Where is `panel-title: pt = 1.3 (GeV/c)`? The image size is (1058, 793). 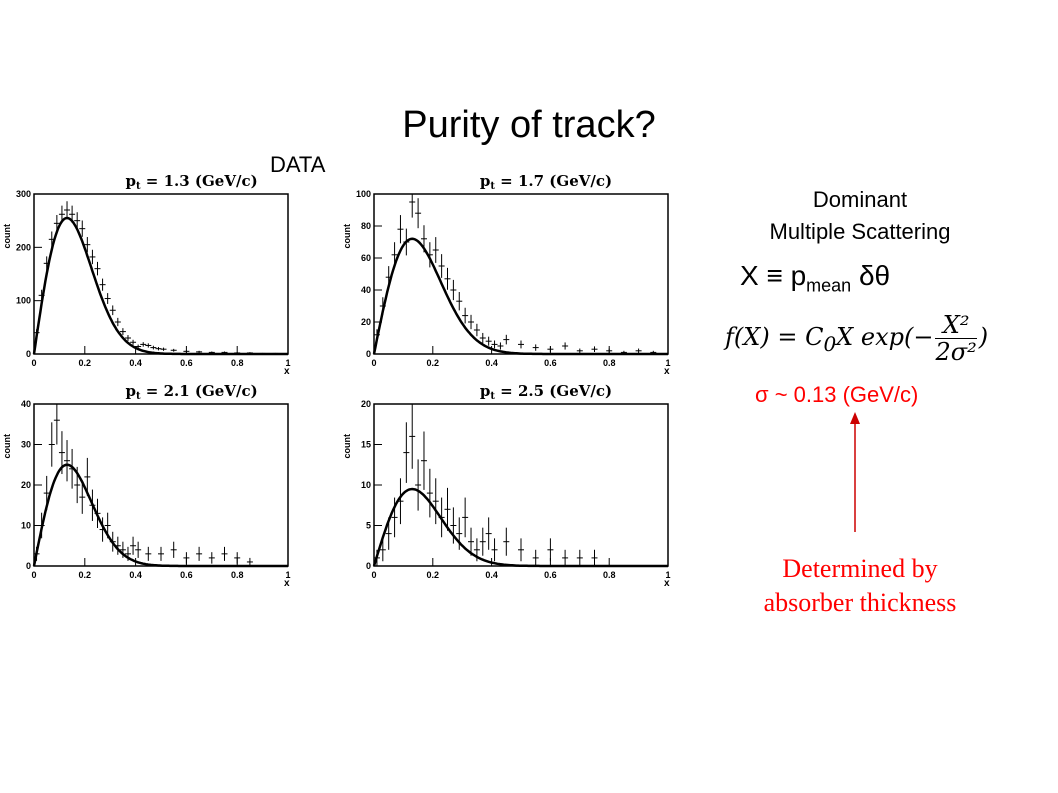 panel-title: pt = 1.3 (GeV/c) is located at coordinates (191, 182).